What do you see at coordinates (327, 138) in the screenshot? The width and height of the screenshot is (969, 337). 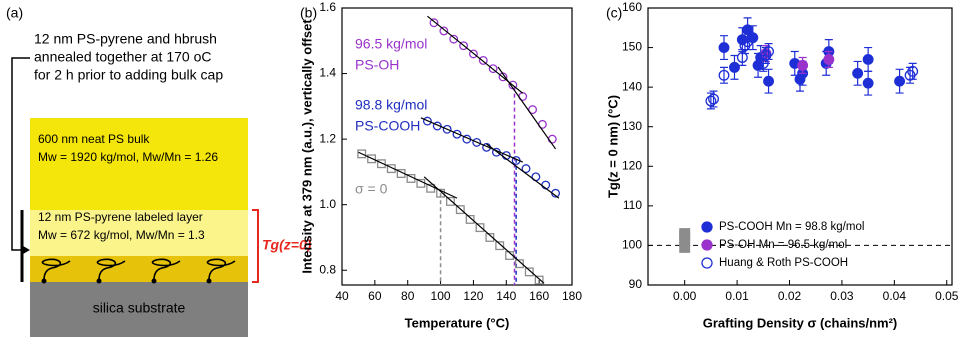 I see `y-tick-label: 1.2` at bounding box center [327, 138].